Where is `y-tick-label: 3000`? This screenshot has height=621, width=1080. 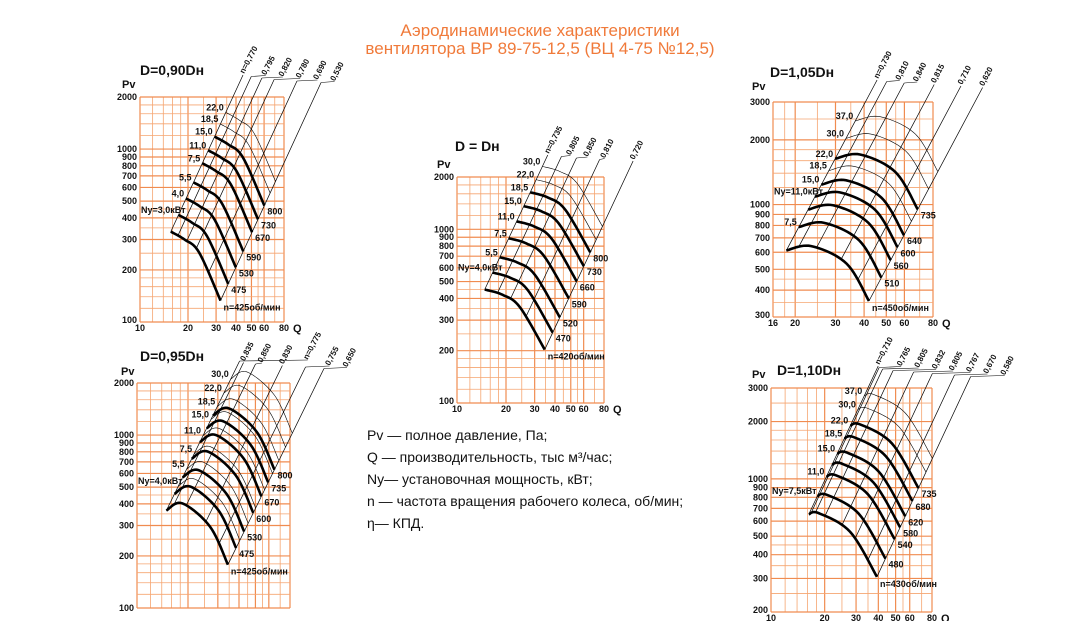
y-tick-label: 3000 is located at coordinates (758, 388).